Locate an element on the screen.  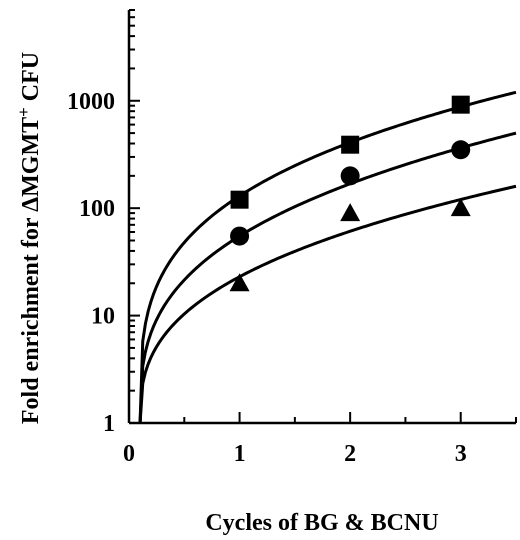
x-tick-label: 1 is located at coordinates (240, 454).